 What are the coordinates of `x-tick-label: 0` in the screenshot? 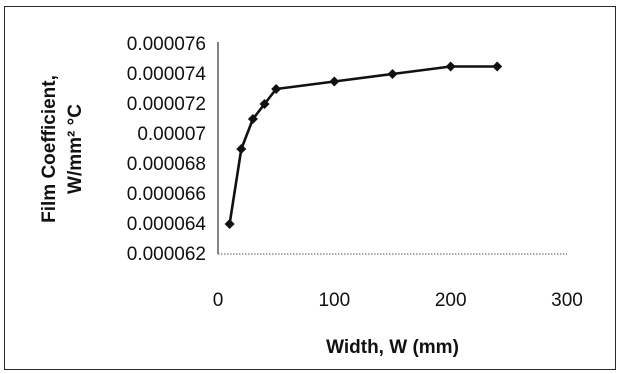 It's located at (218, 300).